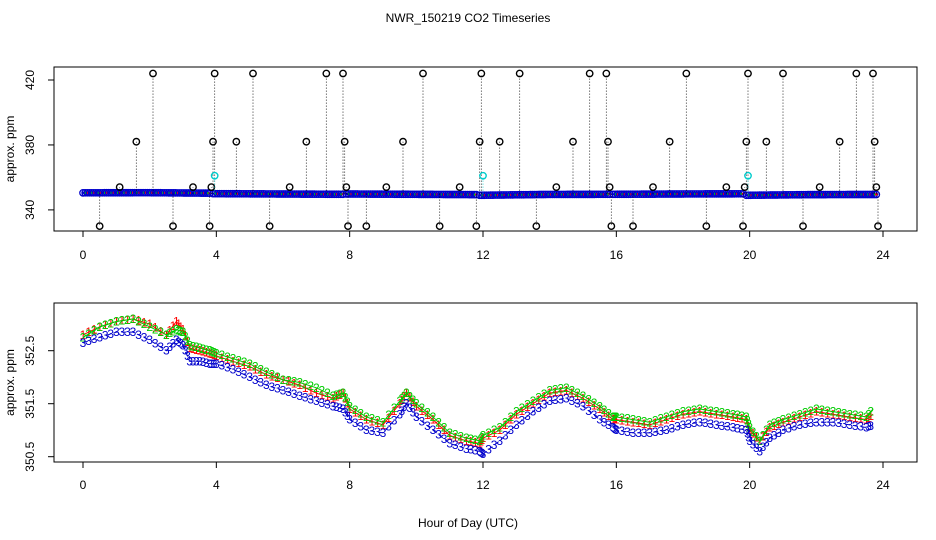  Describe the element at coordinates (876, 194) in the screenshot. I see `baseline-point` at that location.